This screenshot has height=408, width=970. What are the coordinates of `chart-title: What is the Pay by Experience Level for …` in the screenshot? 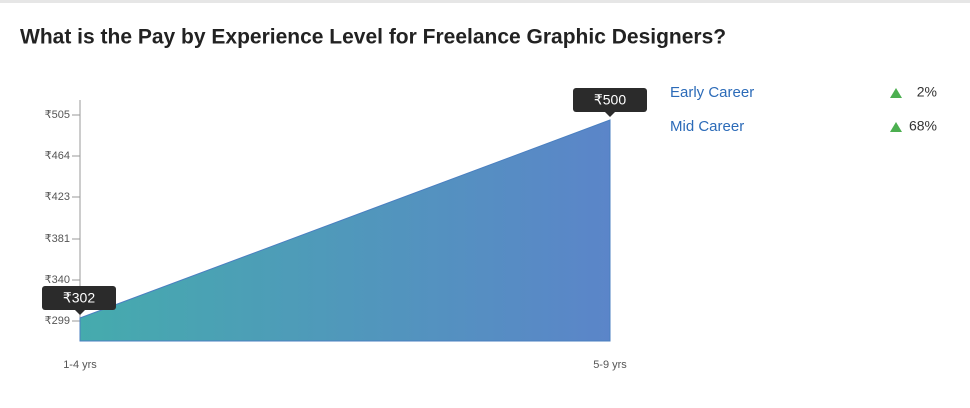 It's located at (373, 37).